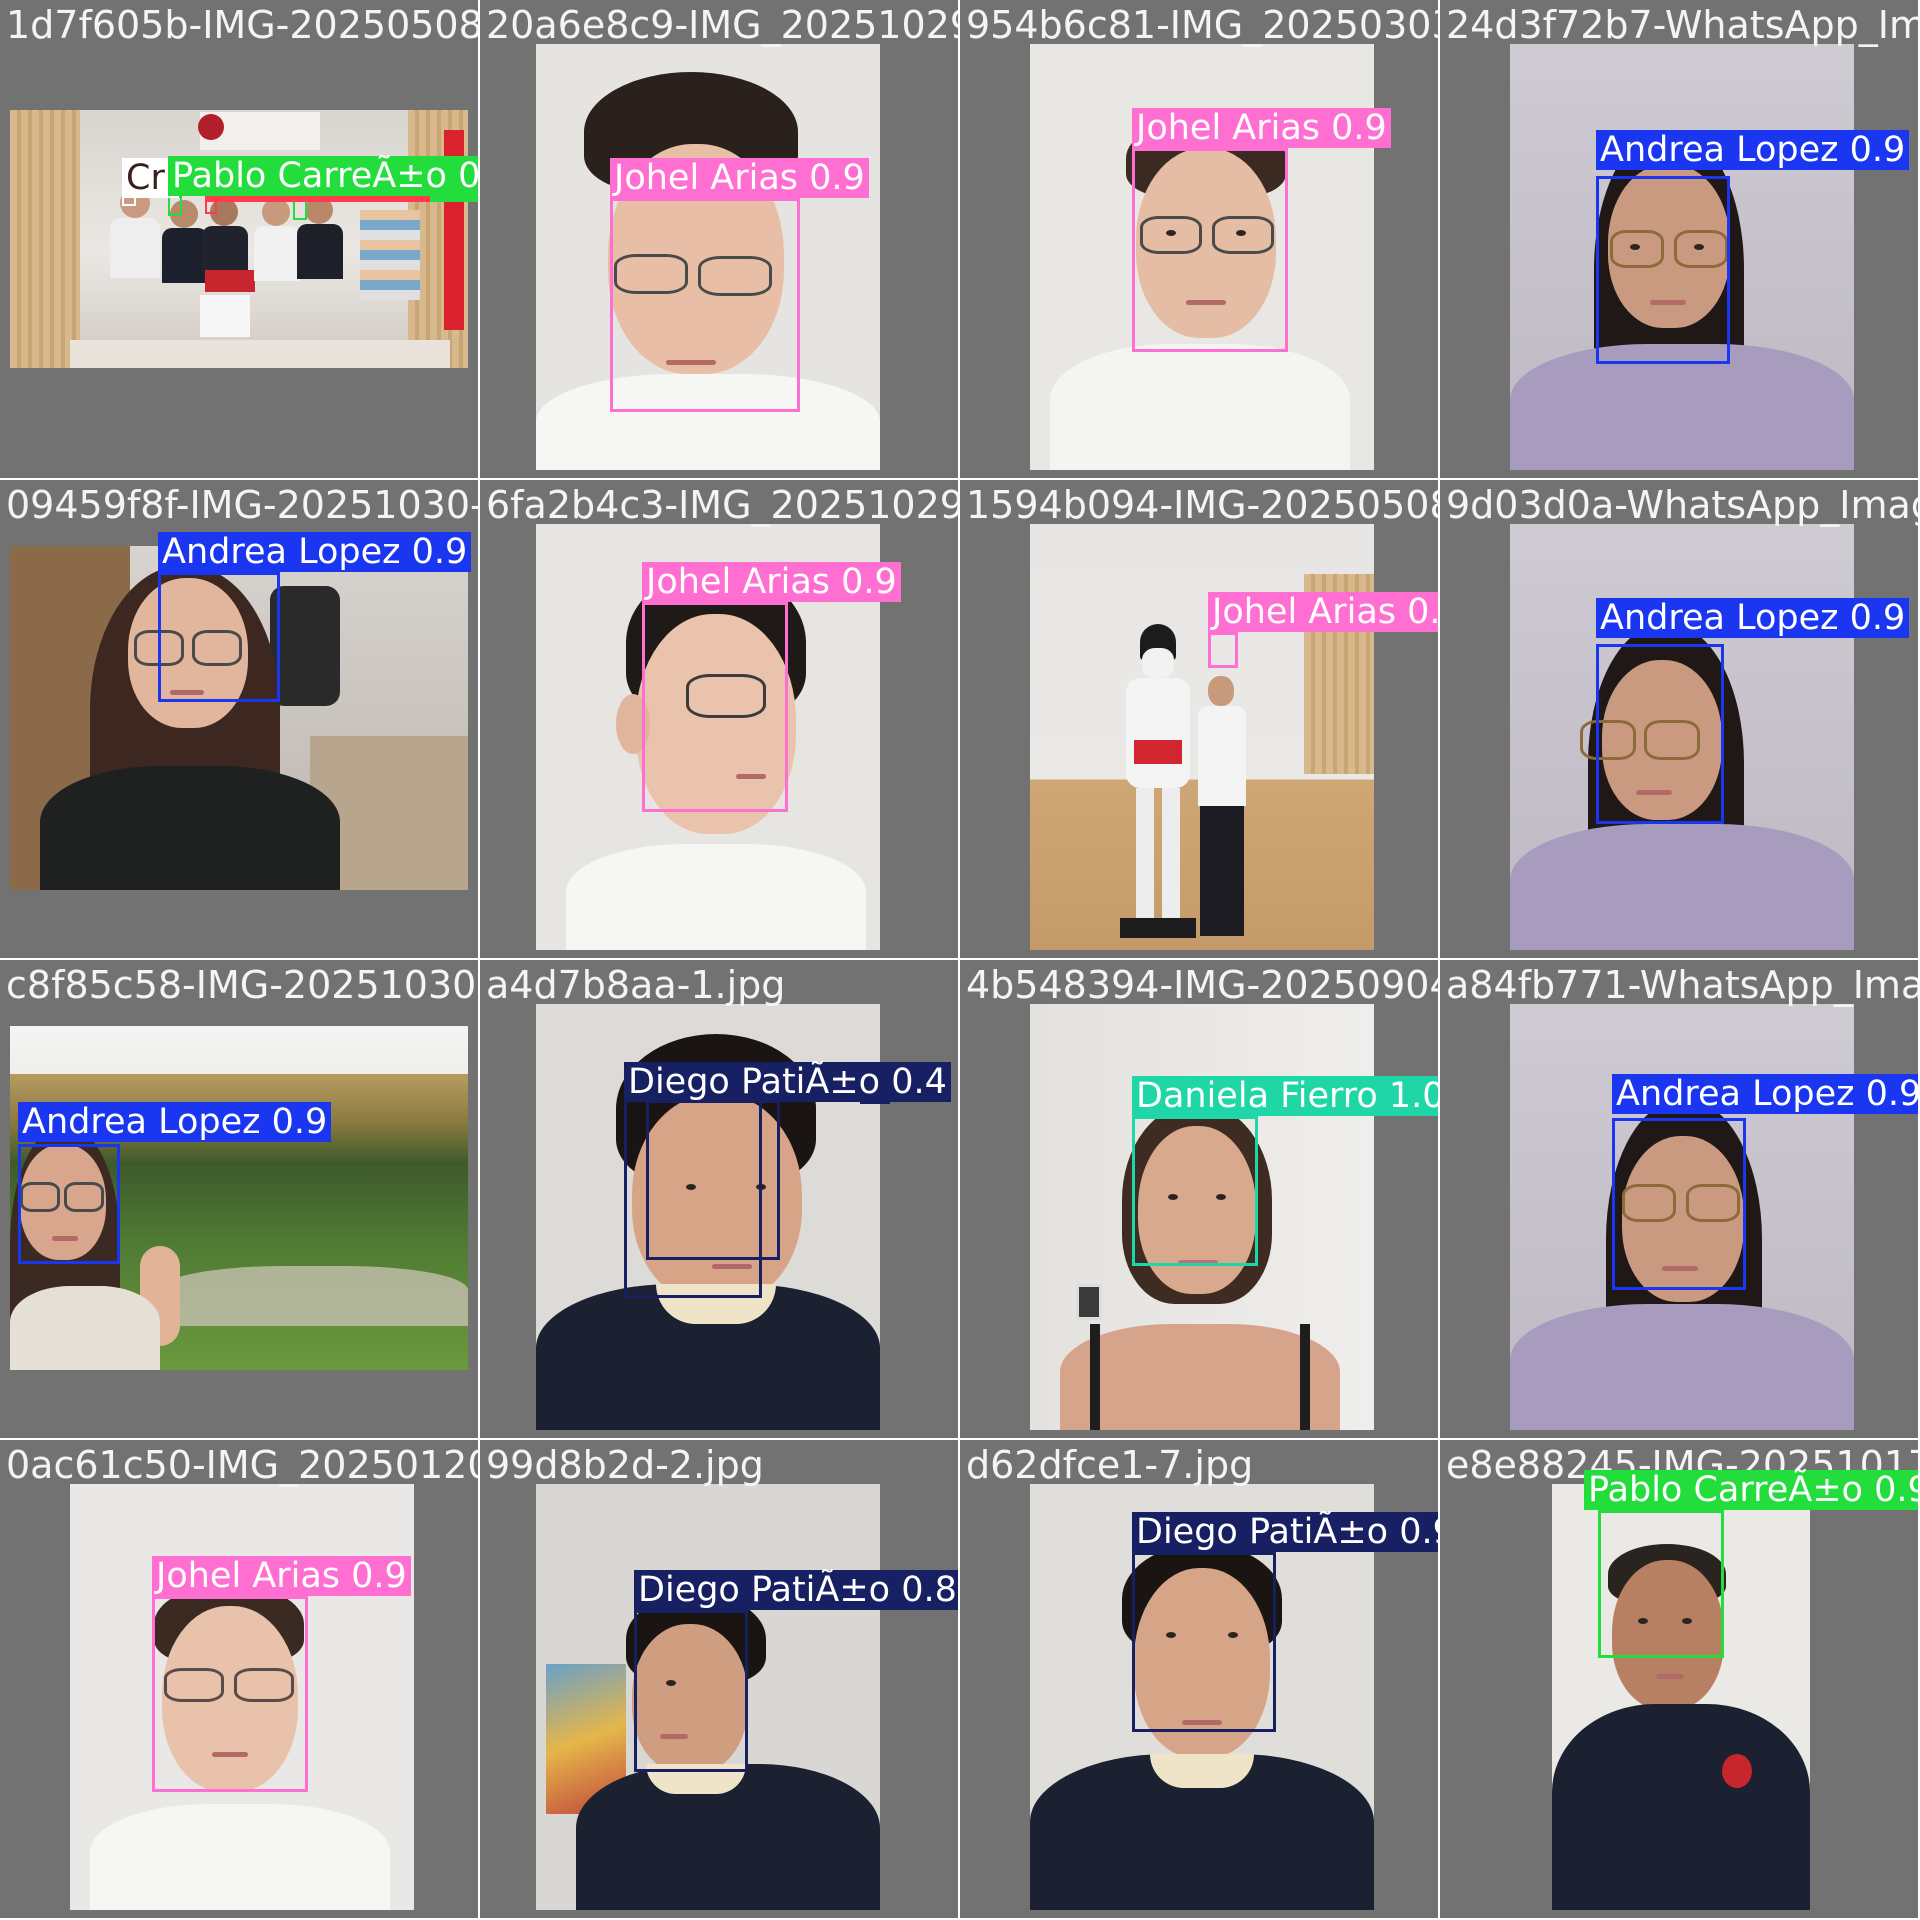  I want to click on tile-filename: 954b6c81-IMG_20250303_224034.jpg, so click(1202, 25).